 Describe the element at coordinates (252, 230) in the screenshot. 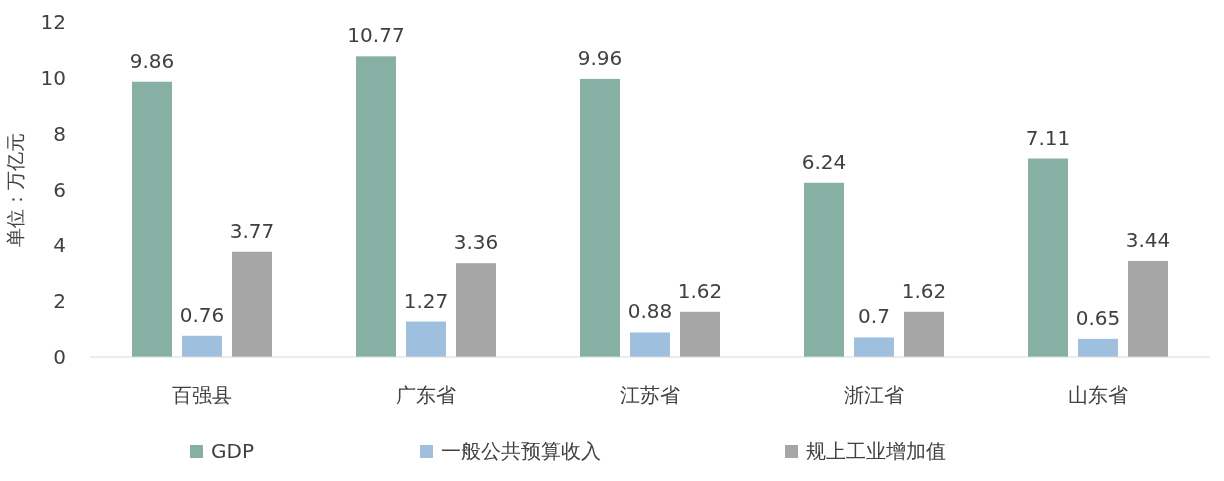

I see `data-label: 3.77` at that location.